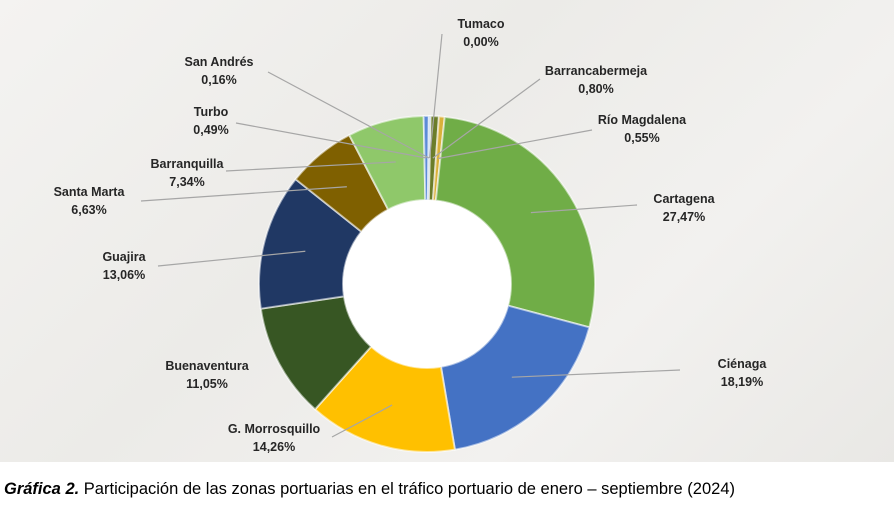  I want to click on label-value-buenaventura: 11,05%, so click(207, 384).